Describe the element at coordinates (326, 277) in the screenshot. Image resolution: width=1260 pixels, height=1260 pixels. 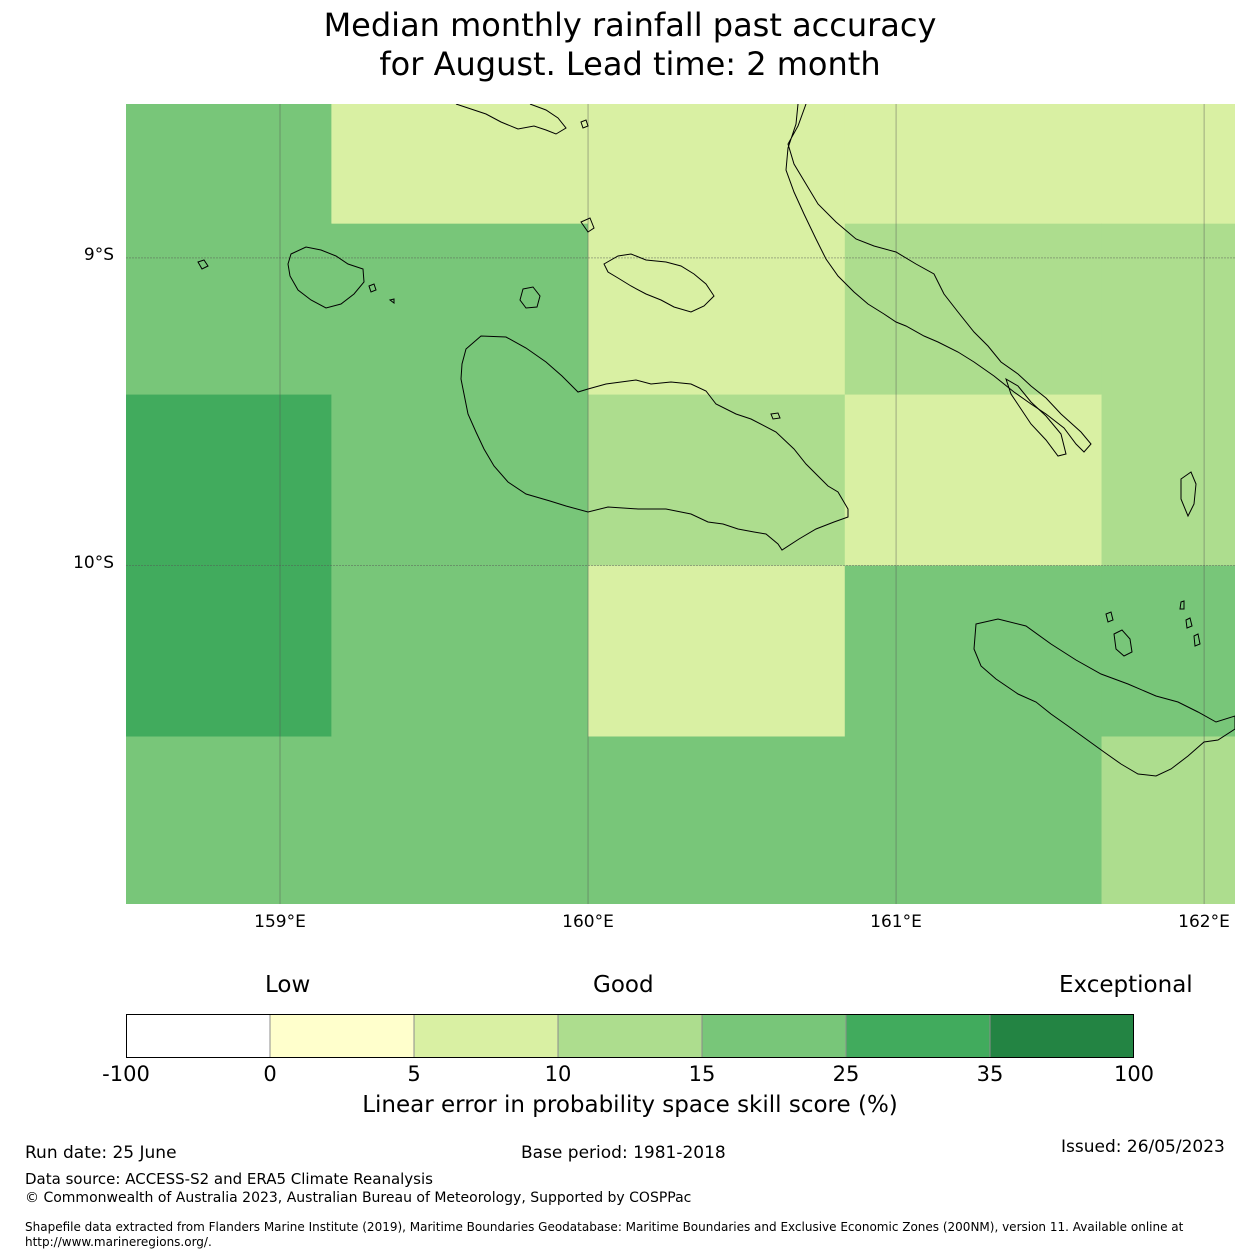
I see `island-russell` at that location.